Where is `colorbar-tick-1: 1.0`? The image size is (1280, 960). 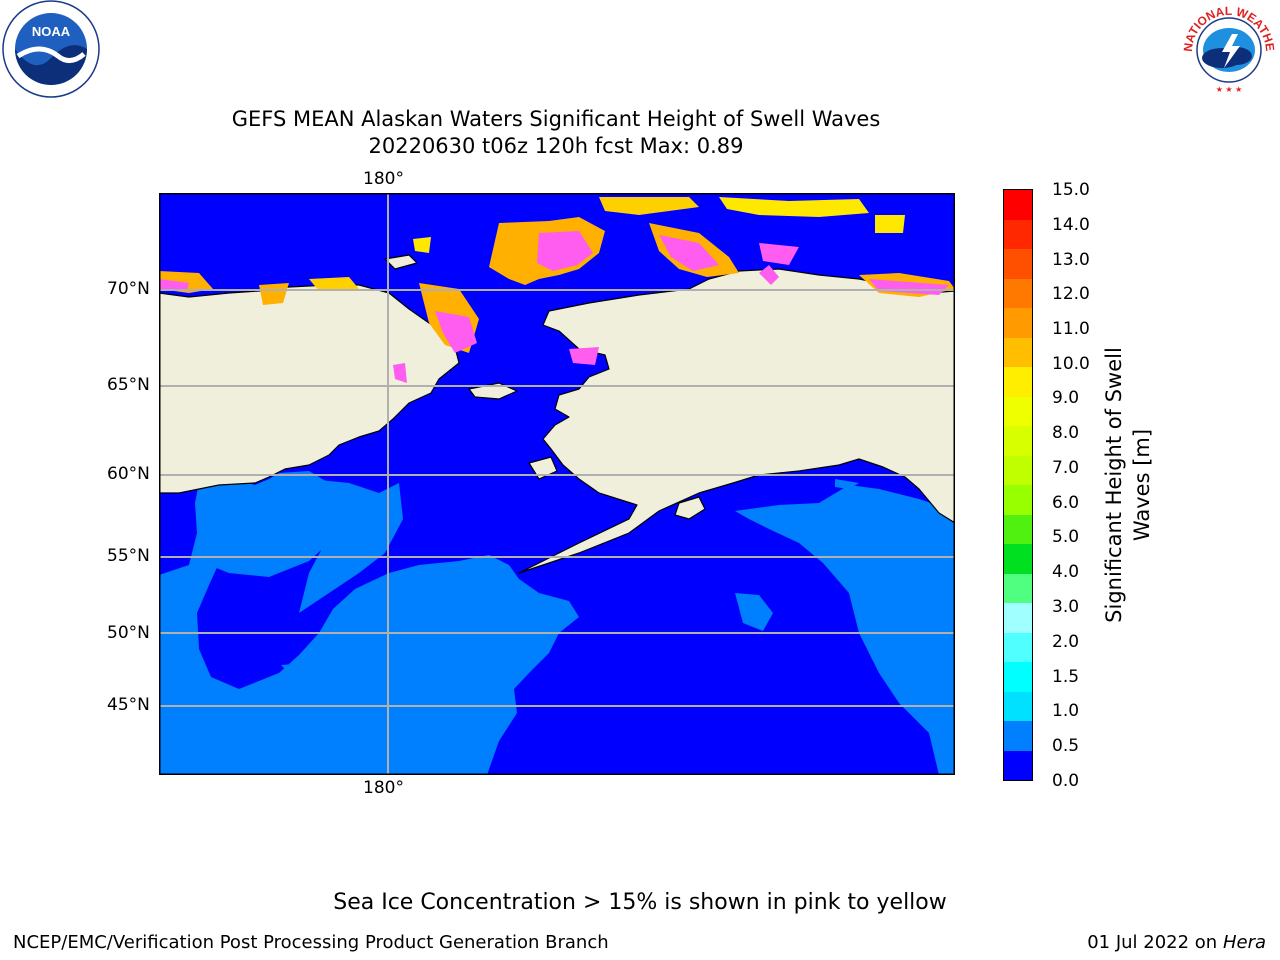 colorbar-tick-1: 1.0 is located at coordinates (1066, 711).